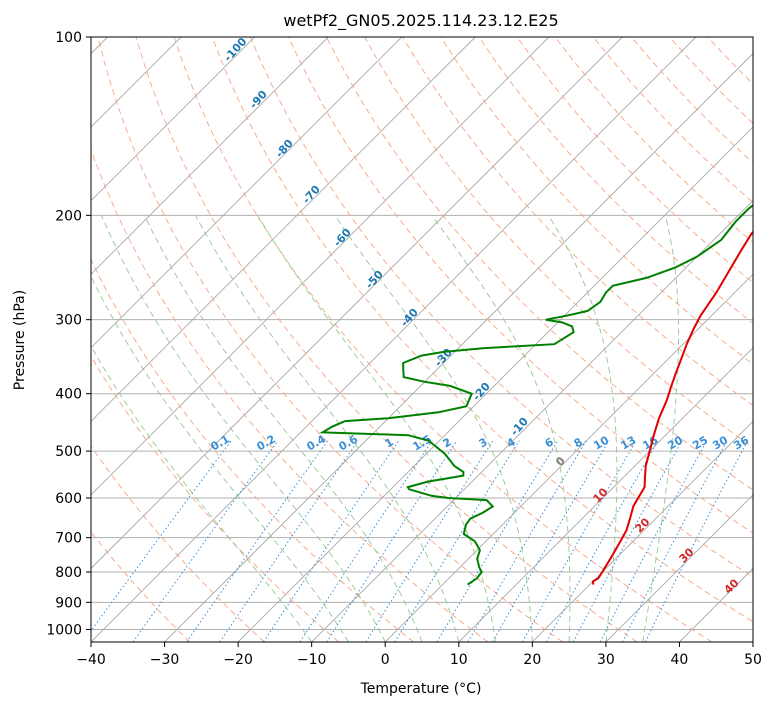  Describe the element at coordinates (532, 660) in the screenshot. I see `x-tick-label: 20` at that location.